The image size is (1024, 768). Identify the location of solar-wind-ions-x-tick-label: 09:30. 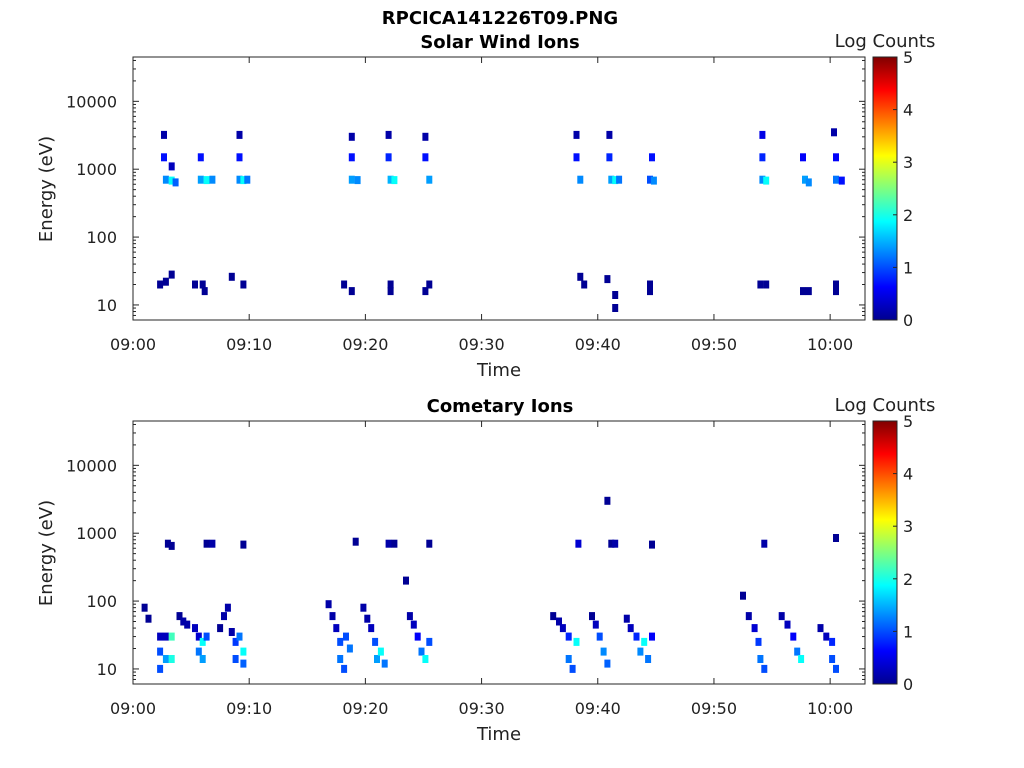
(482, 344).